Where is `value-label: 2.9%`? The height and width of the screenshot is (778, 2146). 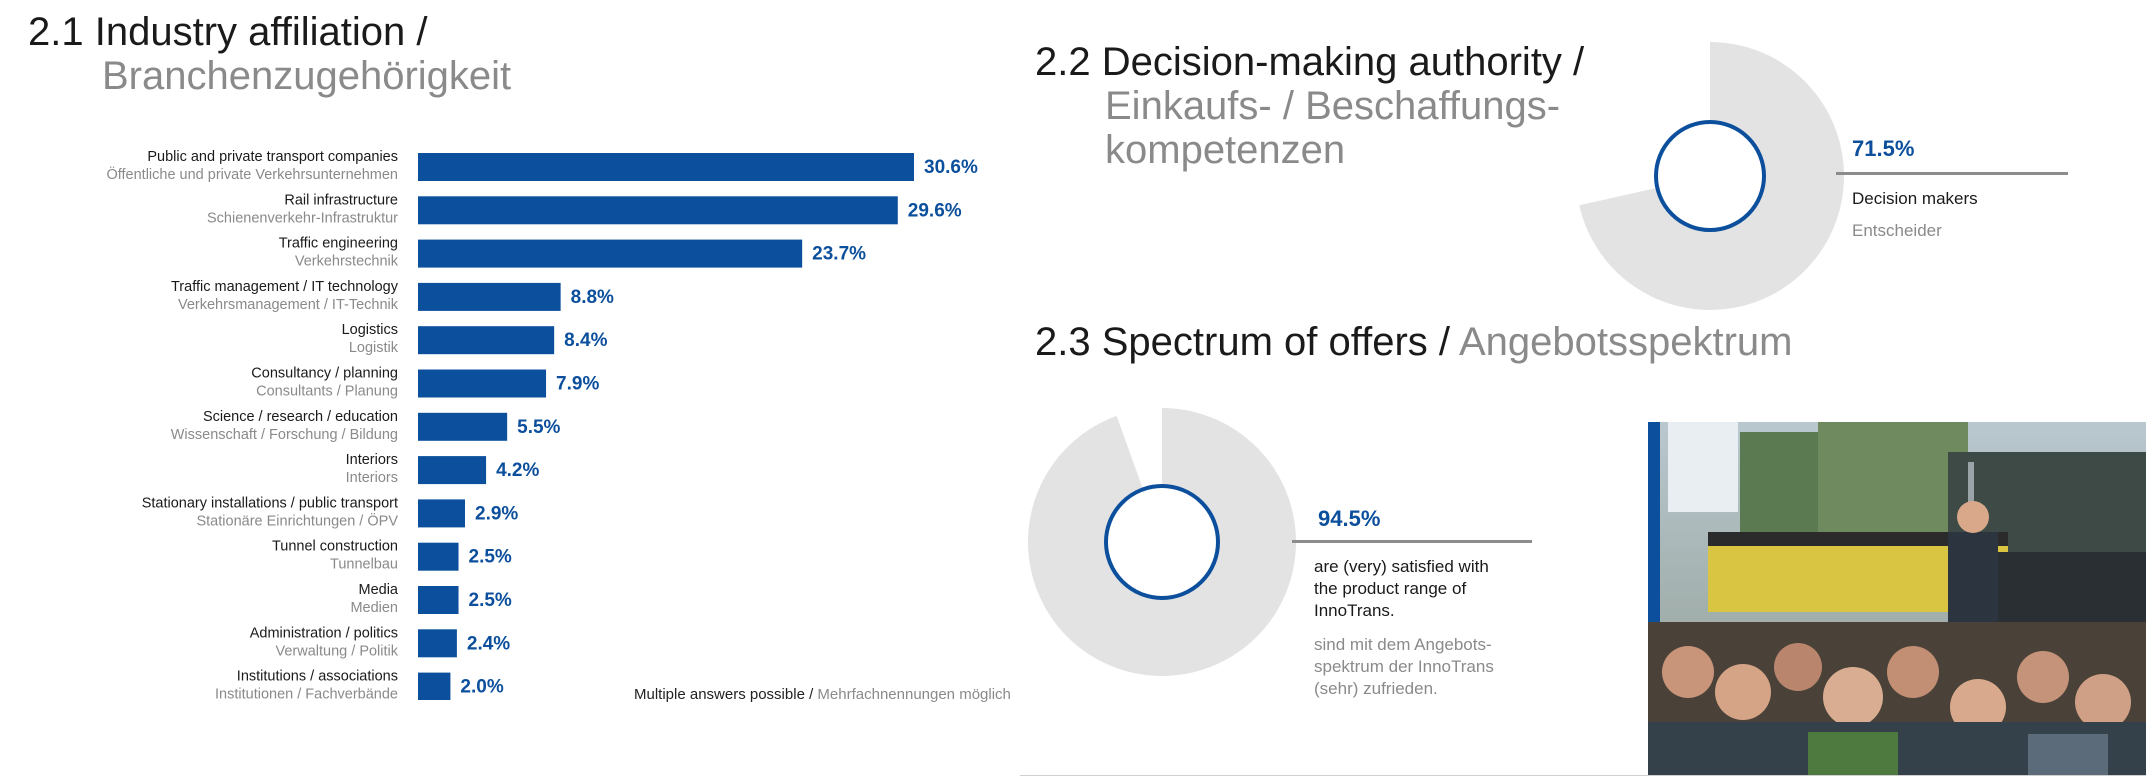
value-label: 2.9% is located at coordinates (496, 513).